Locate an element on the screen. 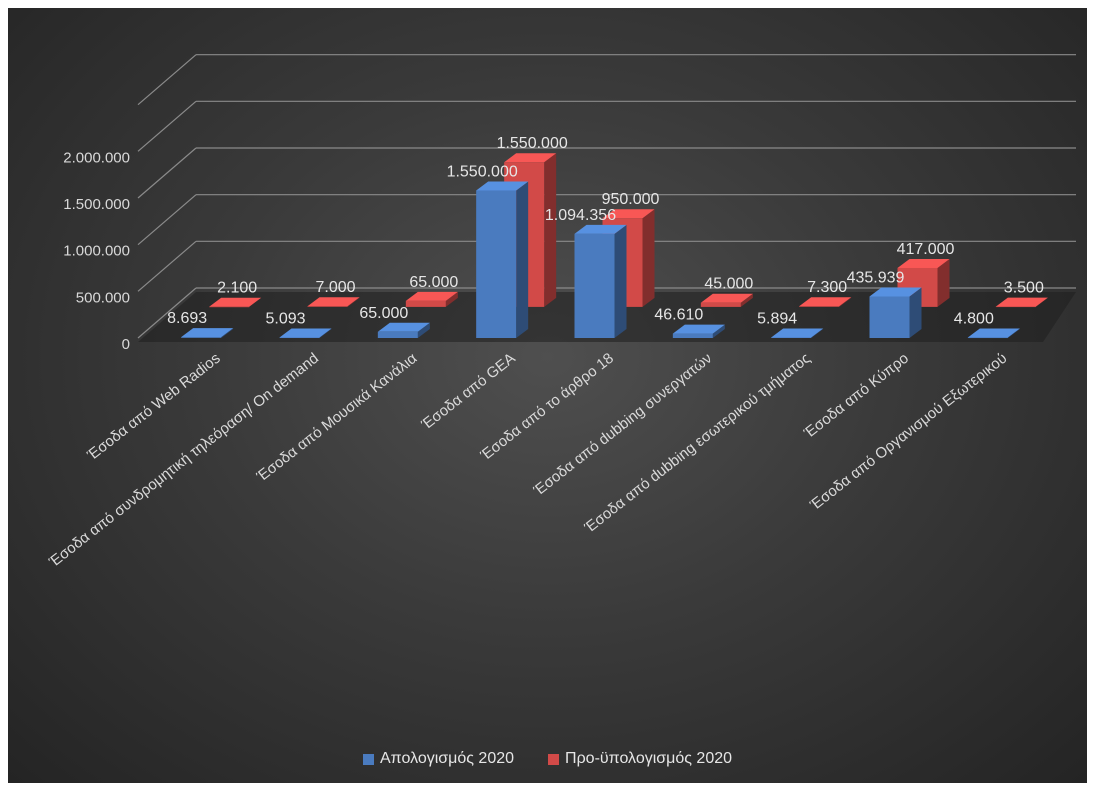 This screenshot has width=1094, height=791. y-tick-label: 1.500.000 is located at coordinates (96, 204).